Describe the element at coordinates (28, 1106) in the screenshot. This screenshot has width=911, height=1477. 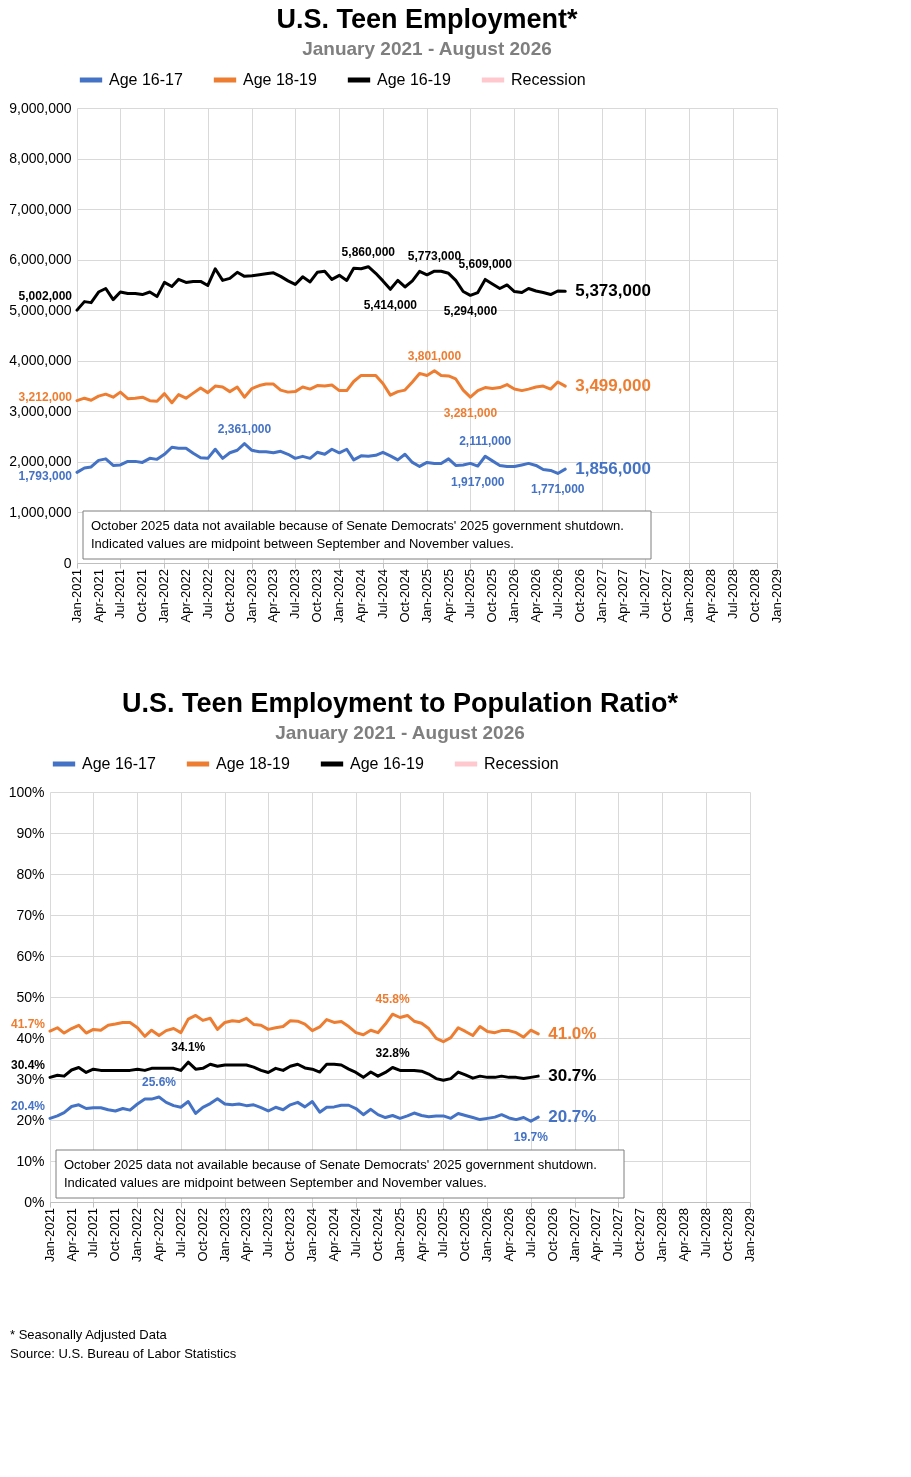
I see `annotation: 20.4%` at that location.